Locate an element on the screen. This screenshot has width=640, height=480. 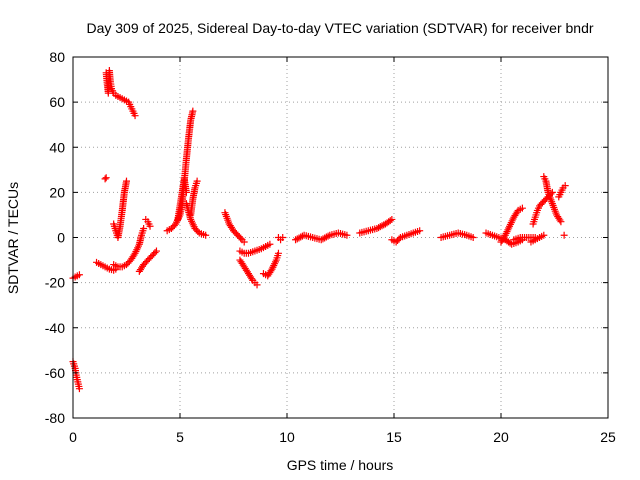
y-tick-label: -20 is located at coordinates (55, 283).